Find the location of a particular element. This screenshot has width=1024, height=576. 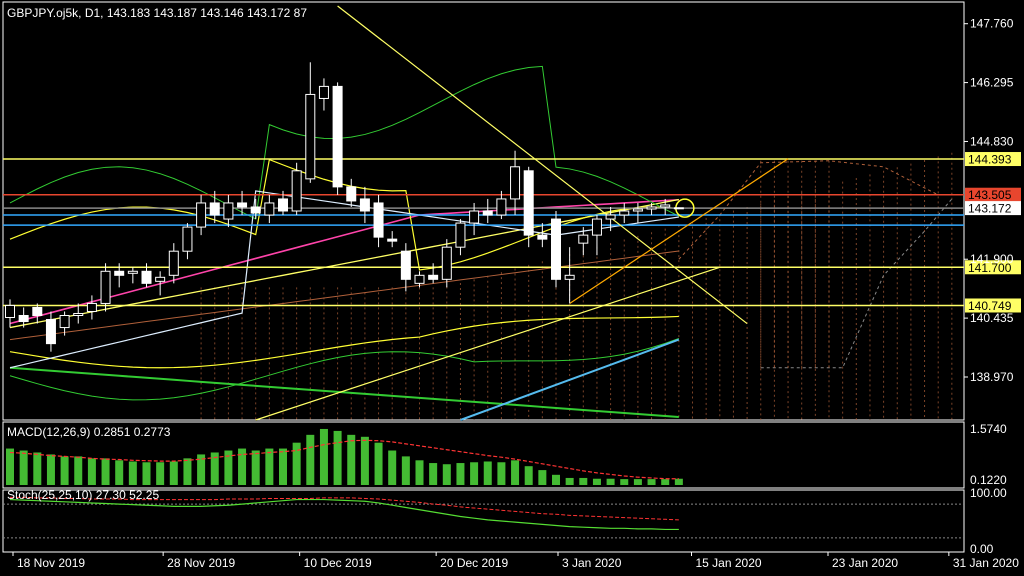

price-tag-label: 144.393 is located at coordinates (990, 160).